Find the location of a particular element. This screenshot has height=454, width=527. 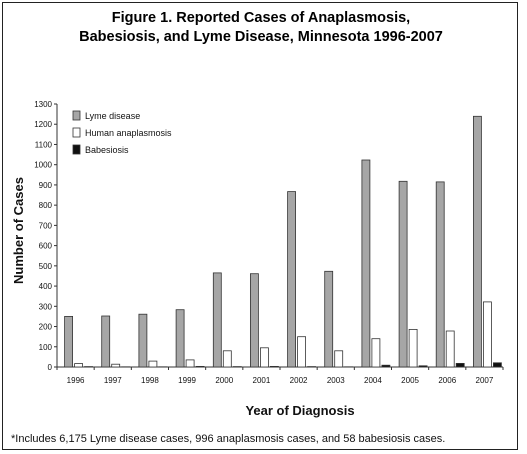

y-tick-label: 0 is located at coordinates (50, 367).